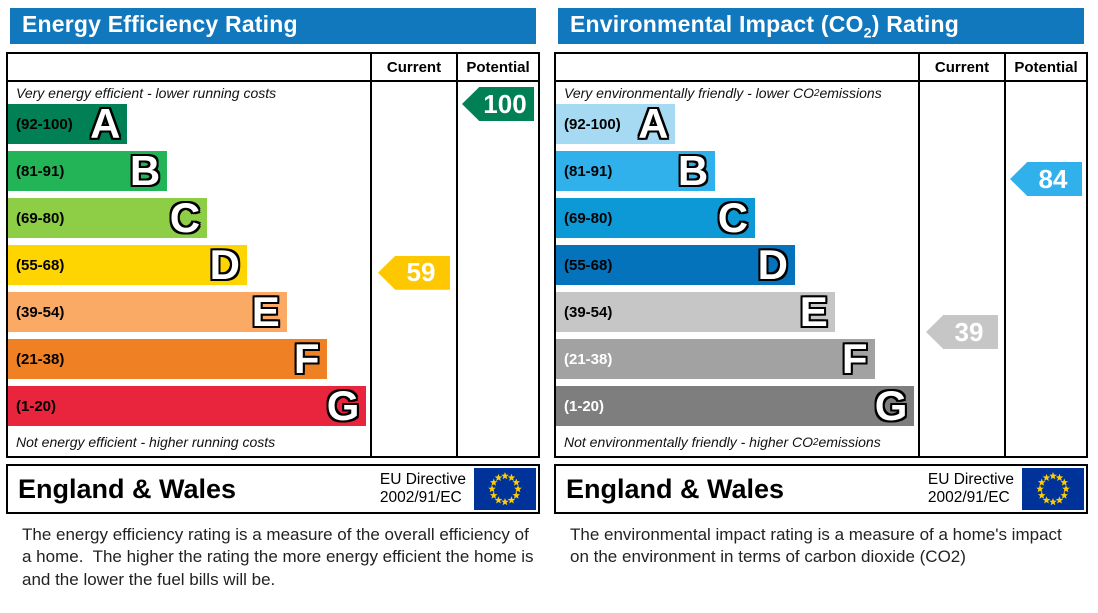  Describe the element at coordinates (414, 272) in the screenshot. I see `current-rating-arrow: 59` at that location.